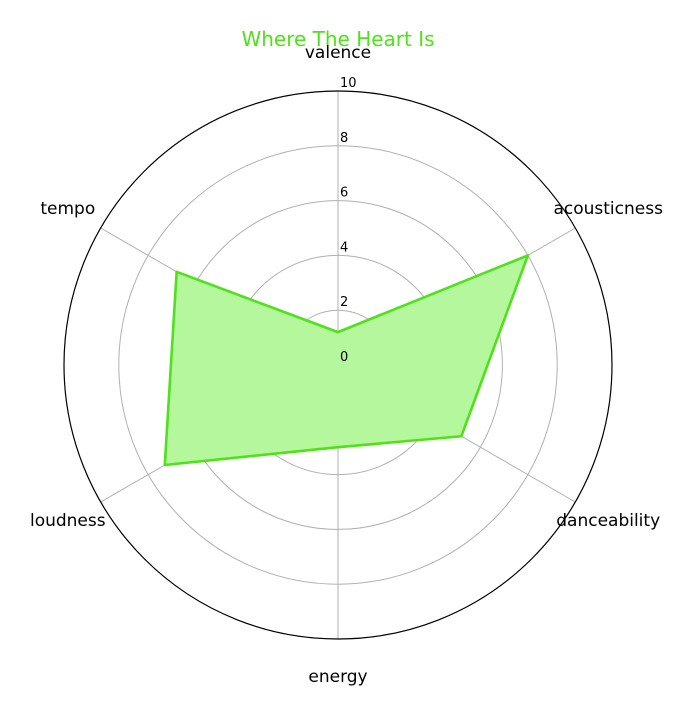 The height and width of the screenshot is (721, 693). What do you see at coordinates (337, 39) in the screenshot?
I see `chart-title: Where The Heart Is` at bounding box center [337, 39].